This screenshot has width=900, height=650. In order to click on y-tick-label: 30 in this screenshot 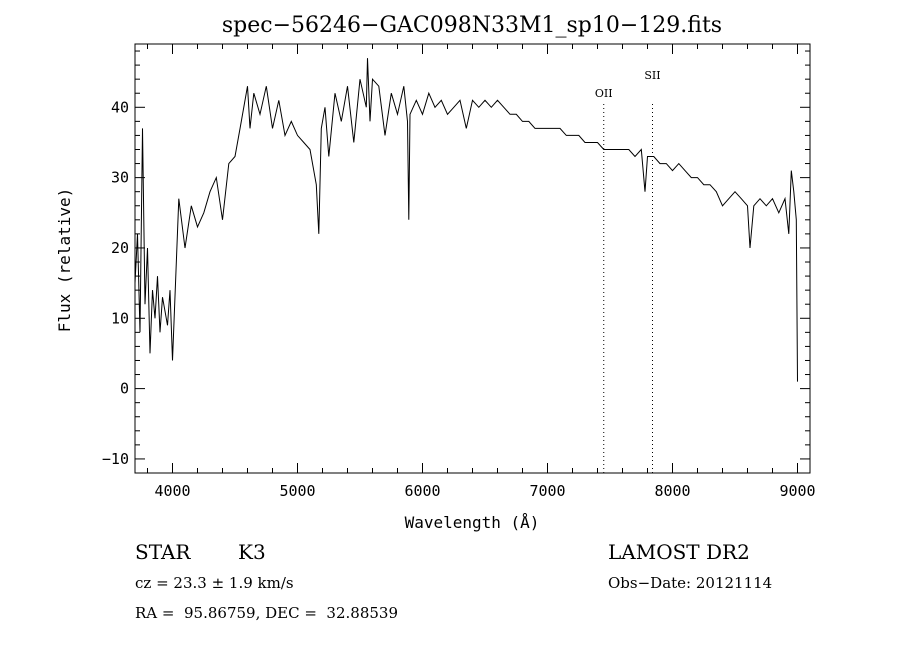, I will do `click(120, 178)`.